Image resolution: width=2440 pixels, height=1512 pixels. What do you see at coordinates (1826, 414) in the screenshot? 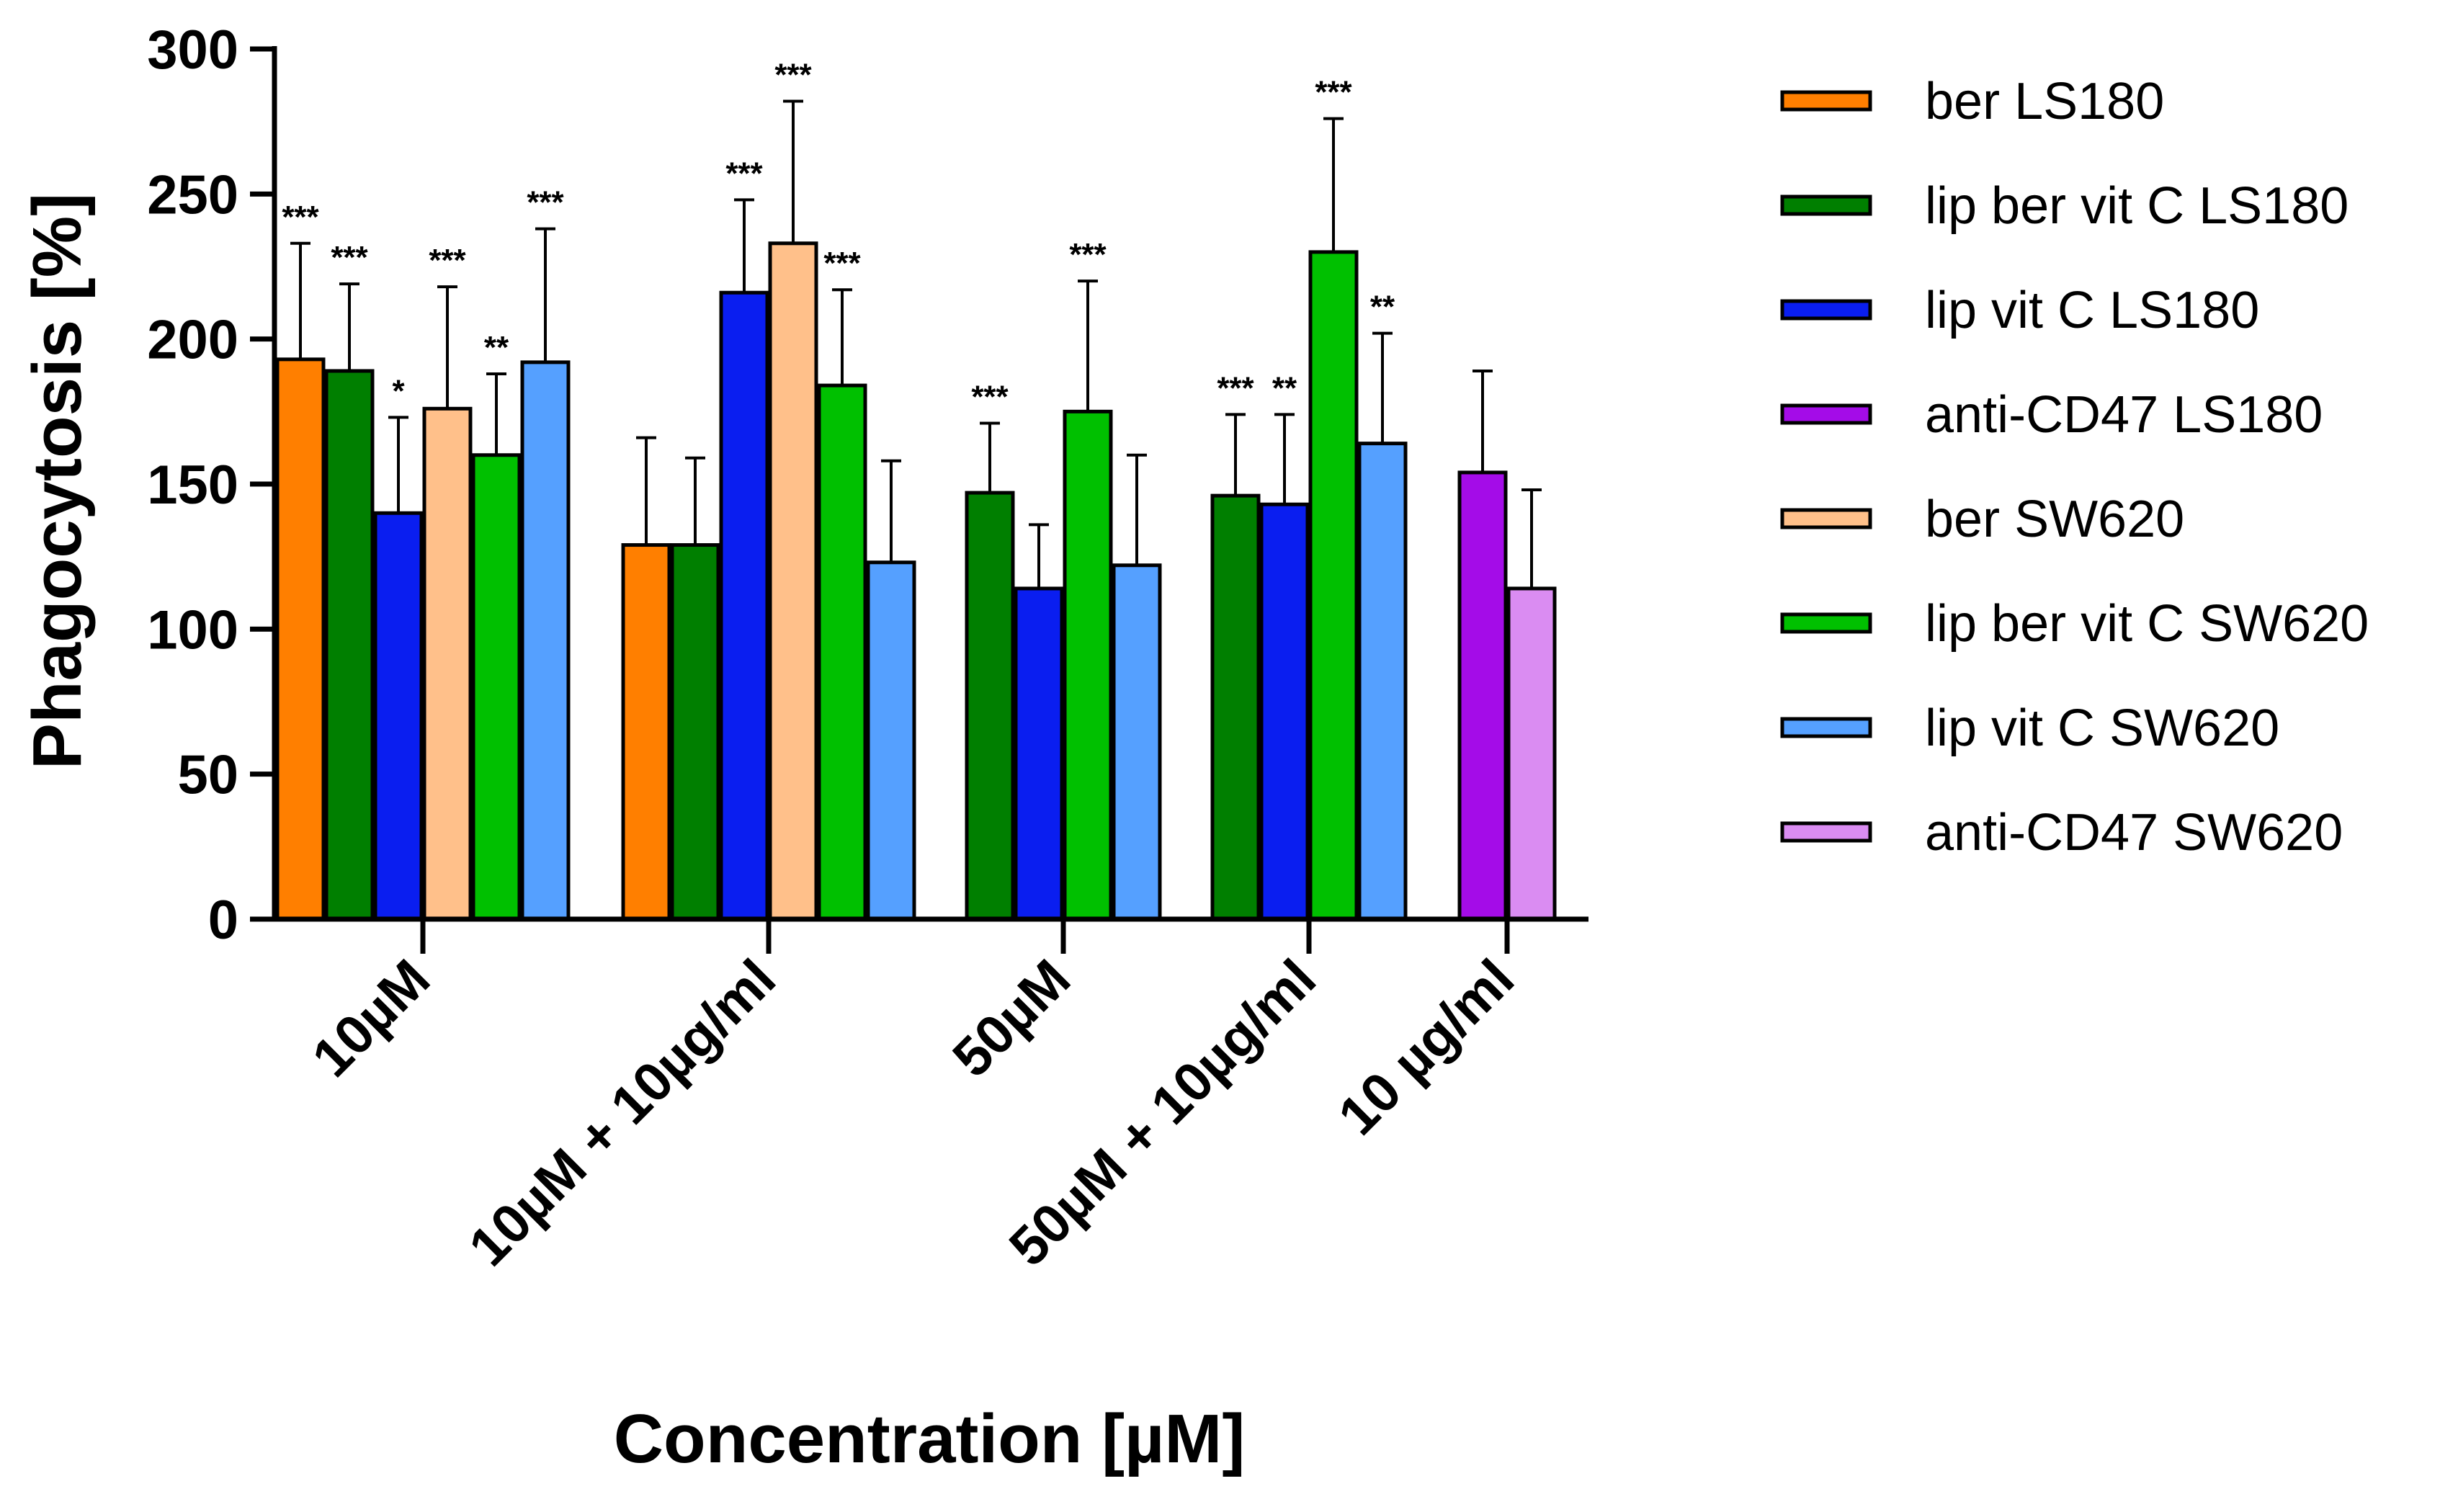
I see `legend-anti-cd47-ls180-swatch` at bounding box center [1826, 414].